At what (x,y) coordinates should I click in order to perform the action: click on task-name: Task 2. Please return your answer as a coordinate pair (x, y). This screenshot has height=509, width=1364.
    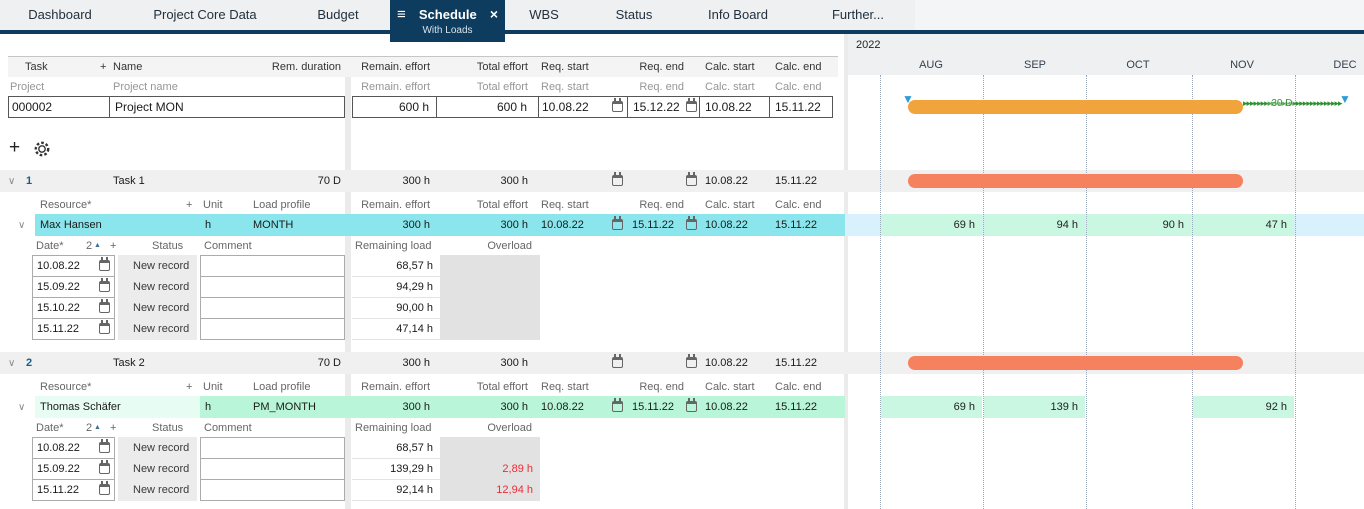
    Looking at the image, I should click on (129, 363).